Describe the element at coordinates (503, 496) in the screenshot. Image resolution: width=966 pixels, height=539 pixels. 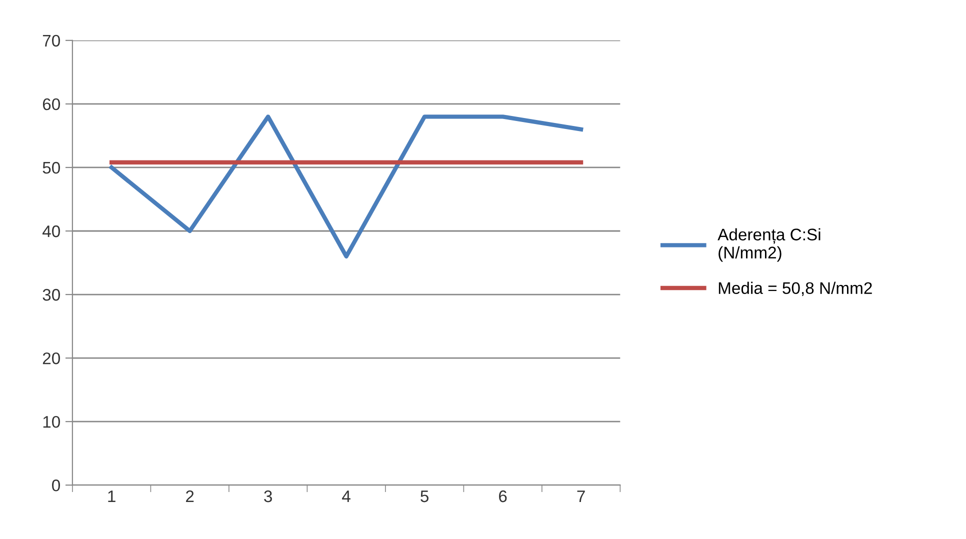
I see `x-tick-label: 6` at that location.